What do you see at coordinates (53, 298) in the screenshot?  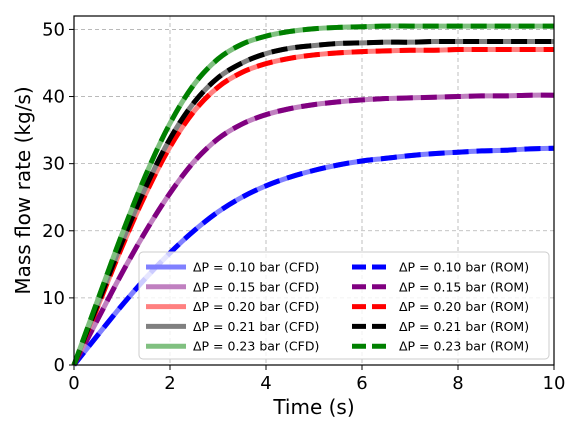 I see `y-tick-label: 10` at bounding box center [53, 298].